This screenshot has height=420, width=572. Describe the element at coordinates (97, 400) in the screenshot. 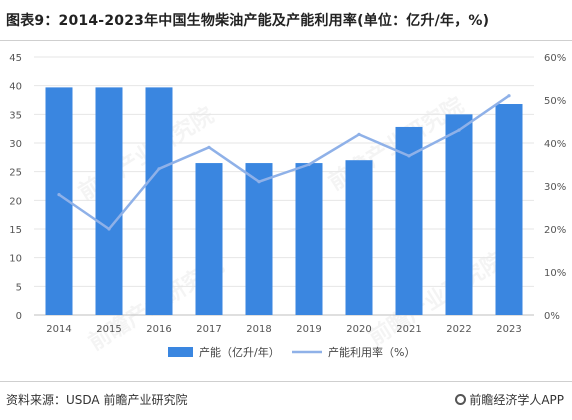

I see `source-note: 资料来源：USDA 前瞻产业研究院` at that location.